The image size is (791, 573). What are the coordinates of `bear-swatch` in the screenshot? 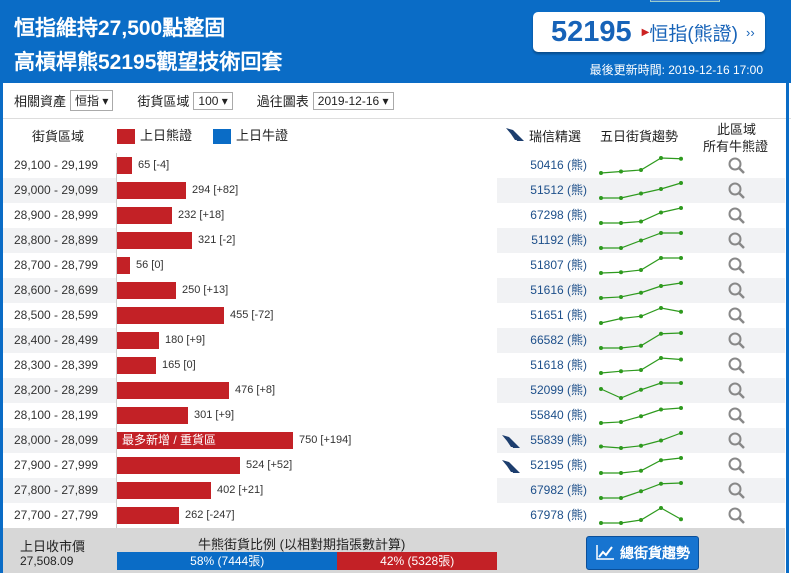 It's located at (126, 137).